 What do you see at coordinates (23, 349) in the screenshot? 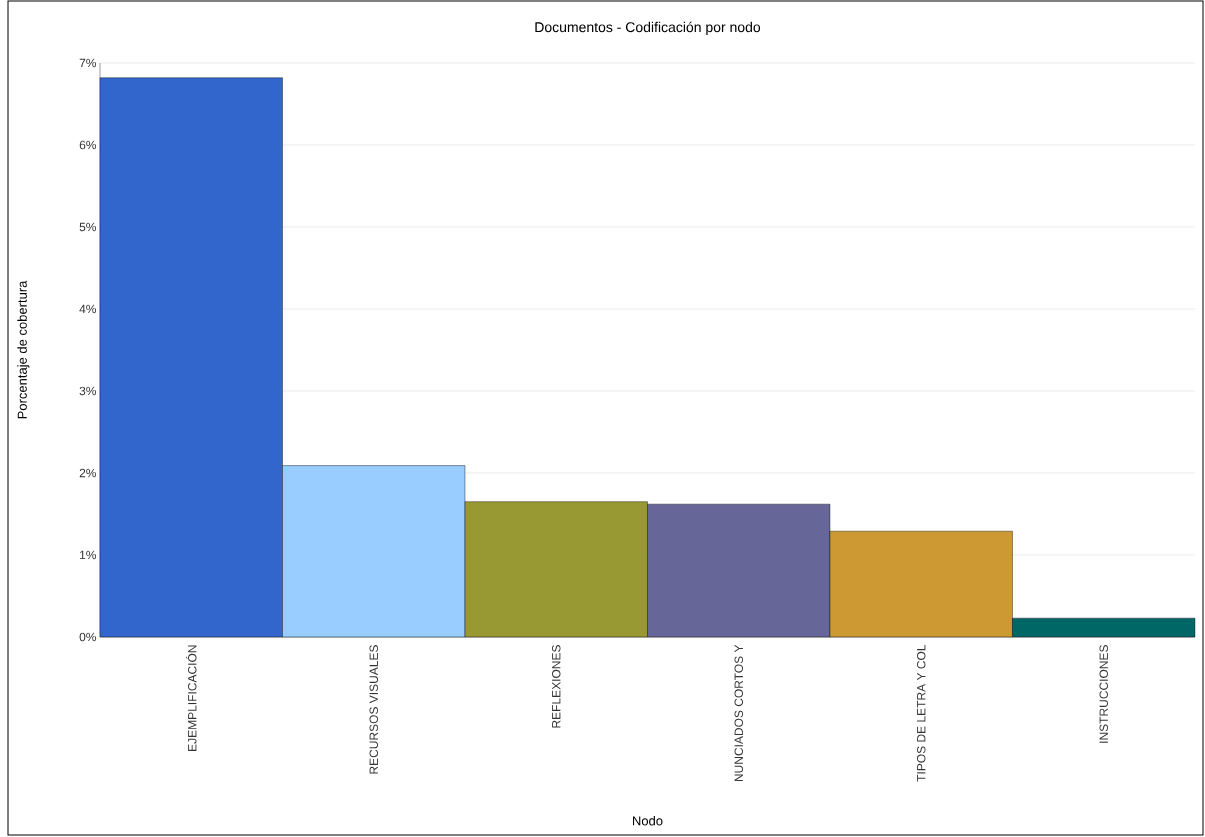
I see `y-axis-title: Porcentaje de cobertura` at bounding box center [23, 349].